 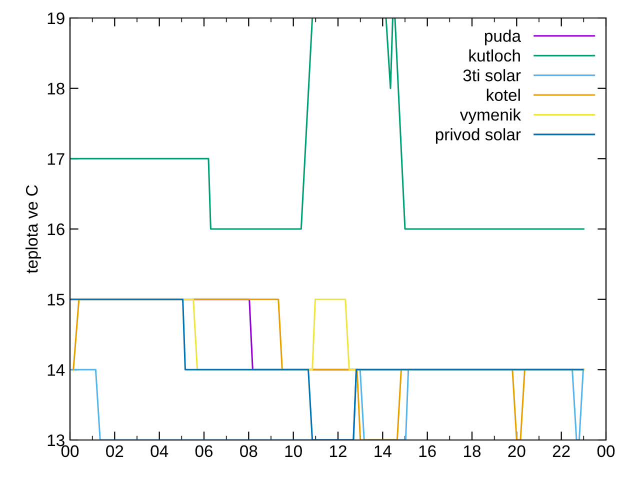 What do you see at coordinates (56, 300) in the screenshot?
I see `y-tick-label: 15` at bounding box center [56, 300].